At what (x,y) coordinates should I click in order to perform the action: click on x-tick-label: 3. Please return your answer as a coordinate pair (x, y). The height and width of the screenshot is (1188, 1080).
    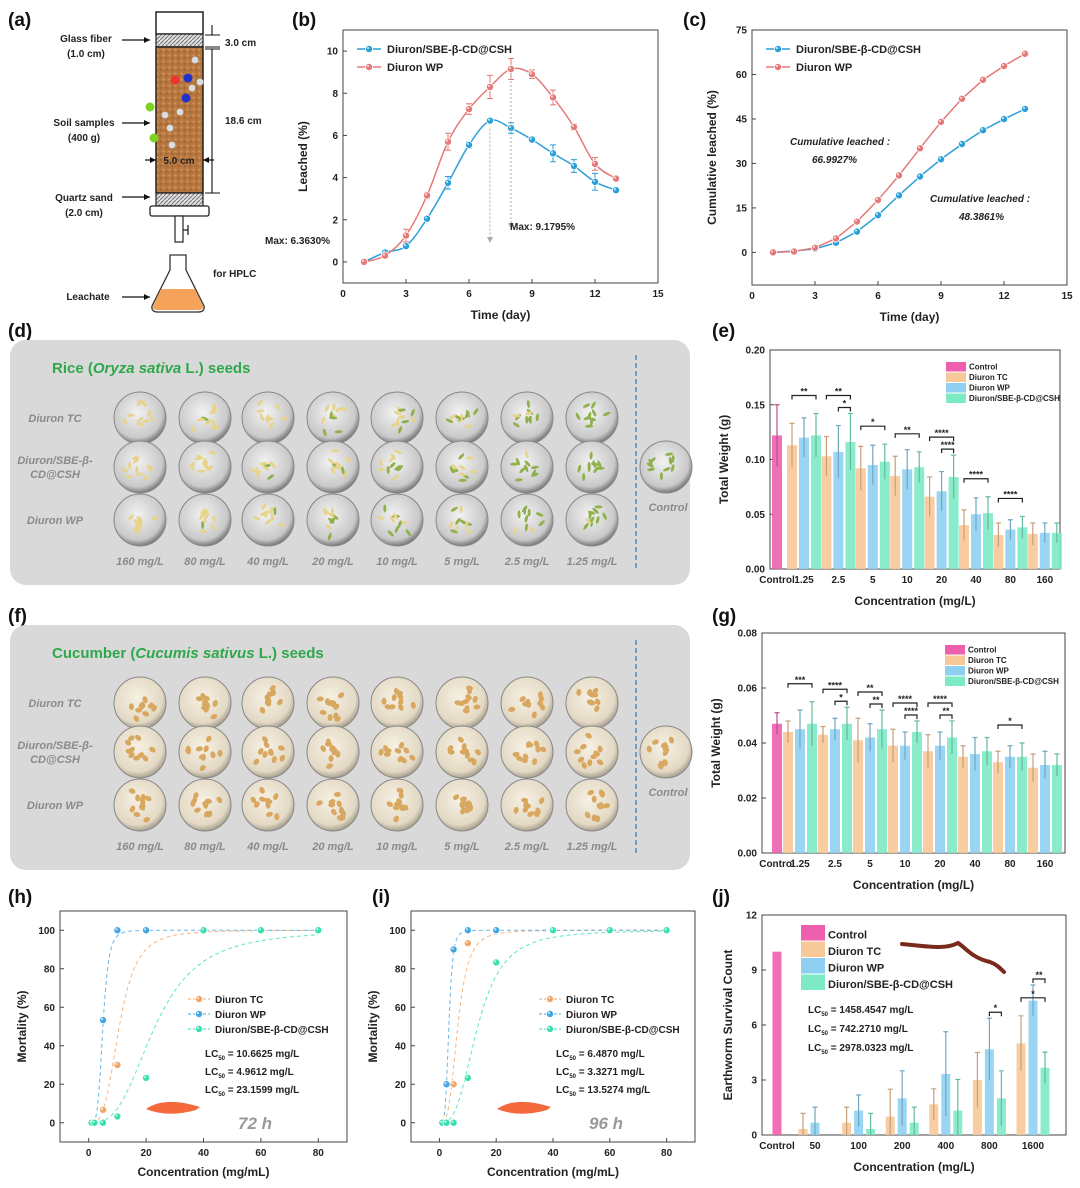
    Looking at the image, I should click on (815, 296).